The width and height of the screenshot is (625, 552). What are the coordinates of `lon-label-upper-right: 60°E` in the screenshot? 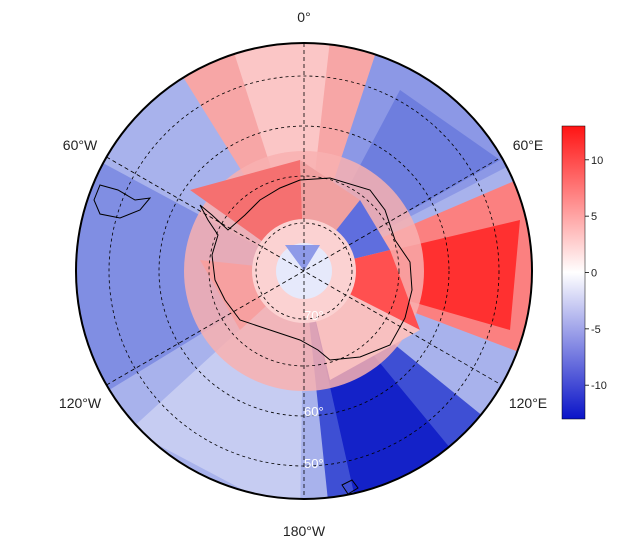 It's located at (528, 145).